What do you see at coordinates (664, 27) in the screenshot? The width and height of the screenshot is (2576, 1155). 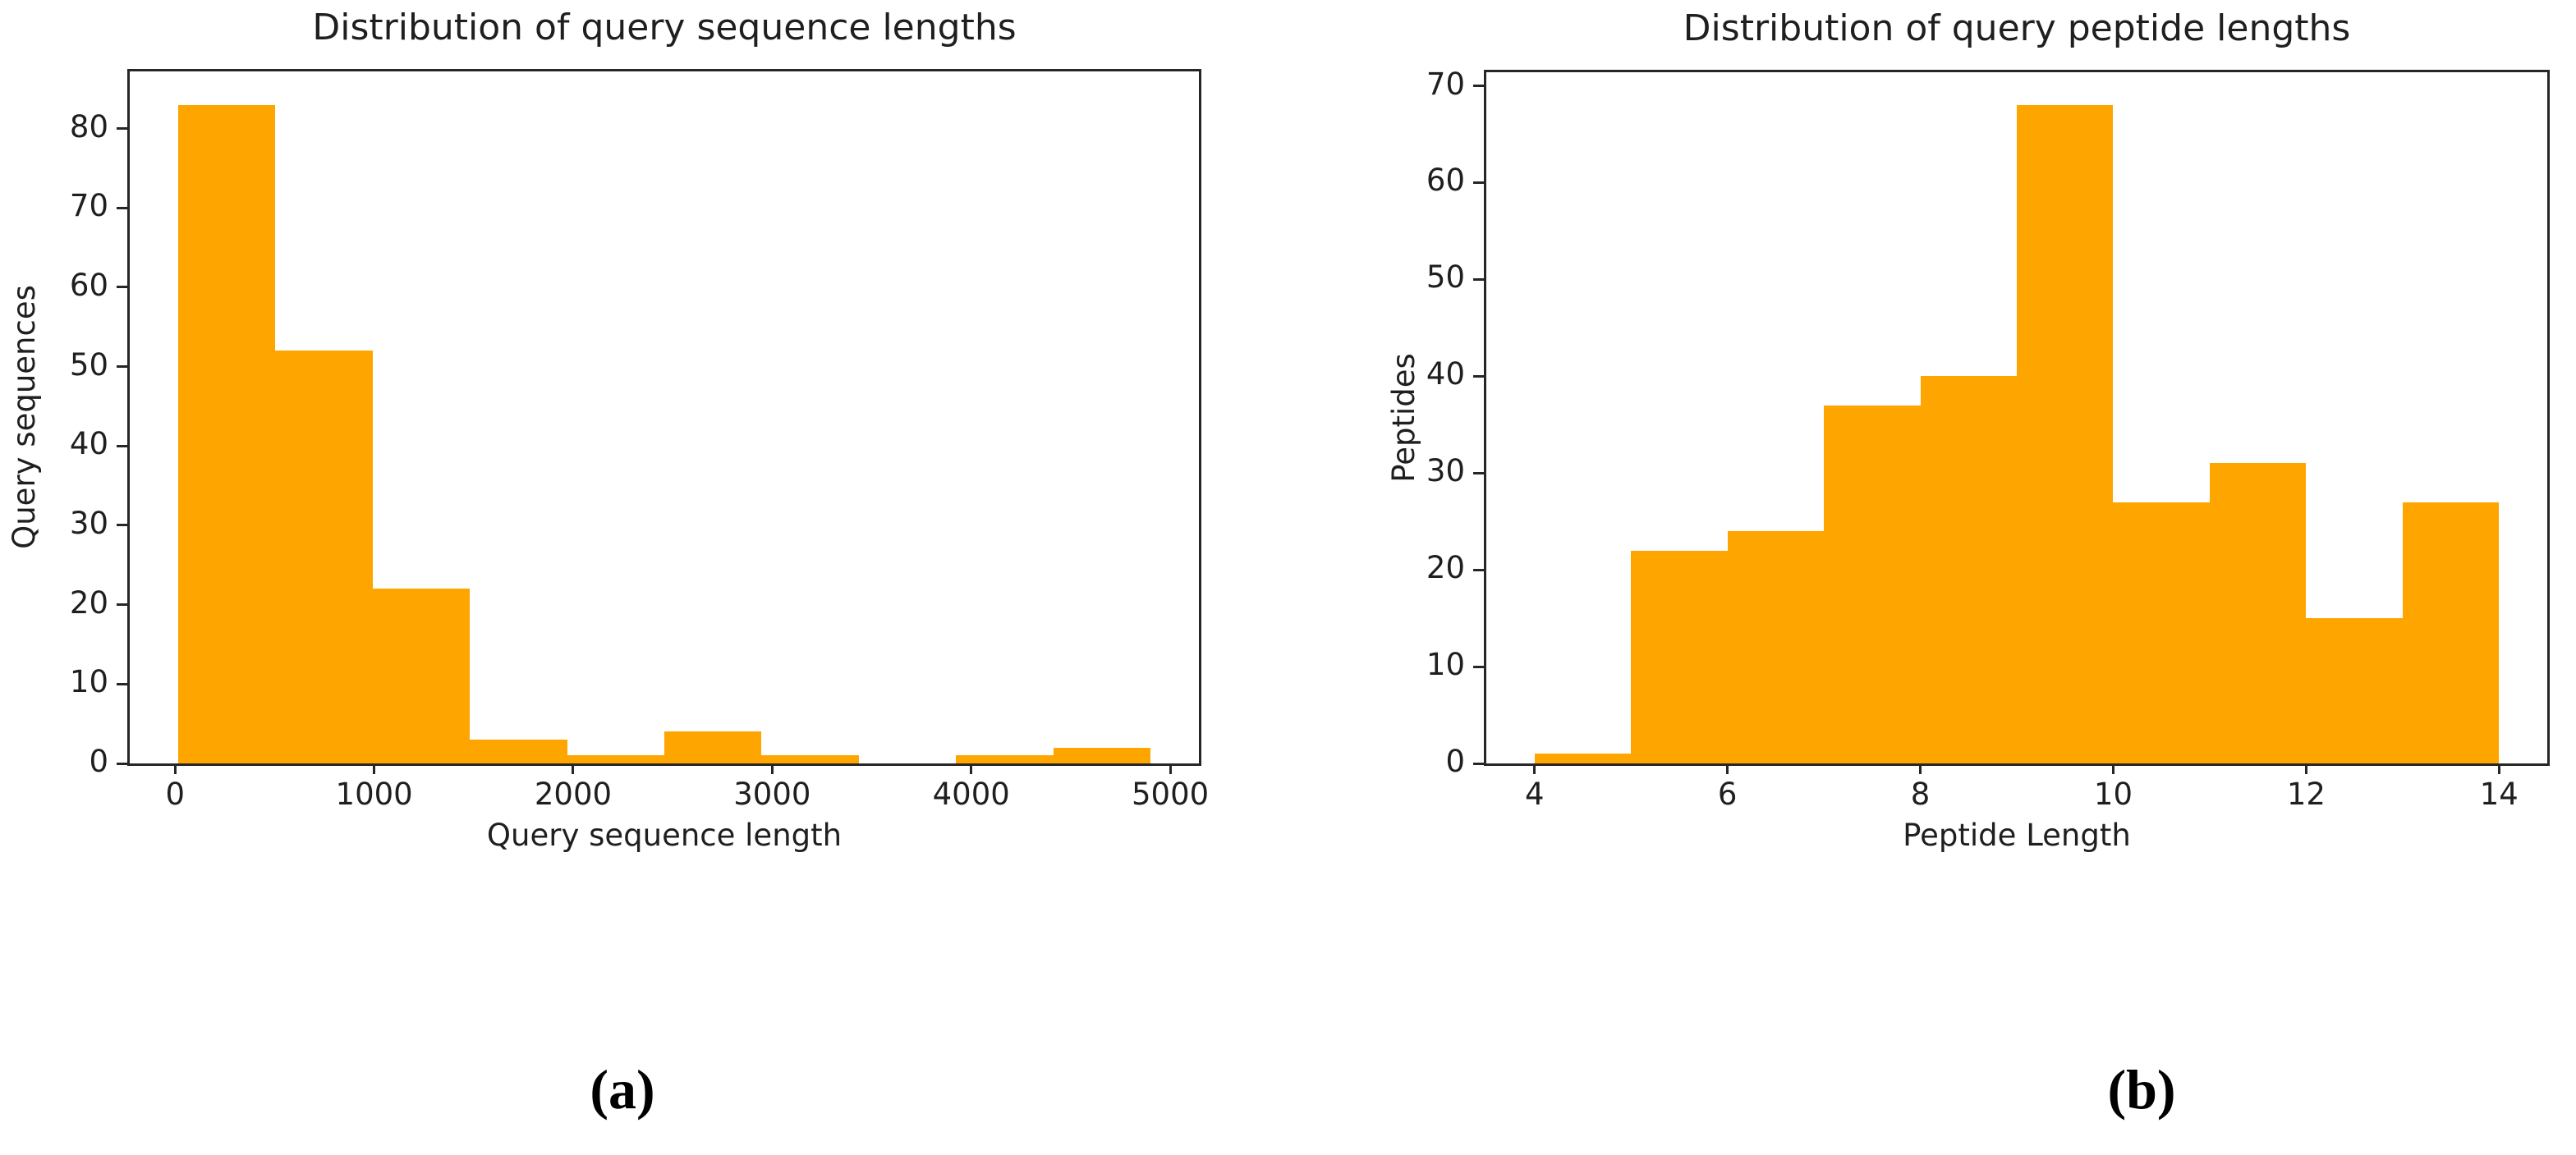 I see `chart-a-title: Distribution of query sequence lengths` at bounding box center [664, 27].